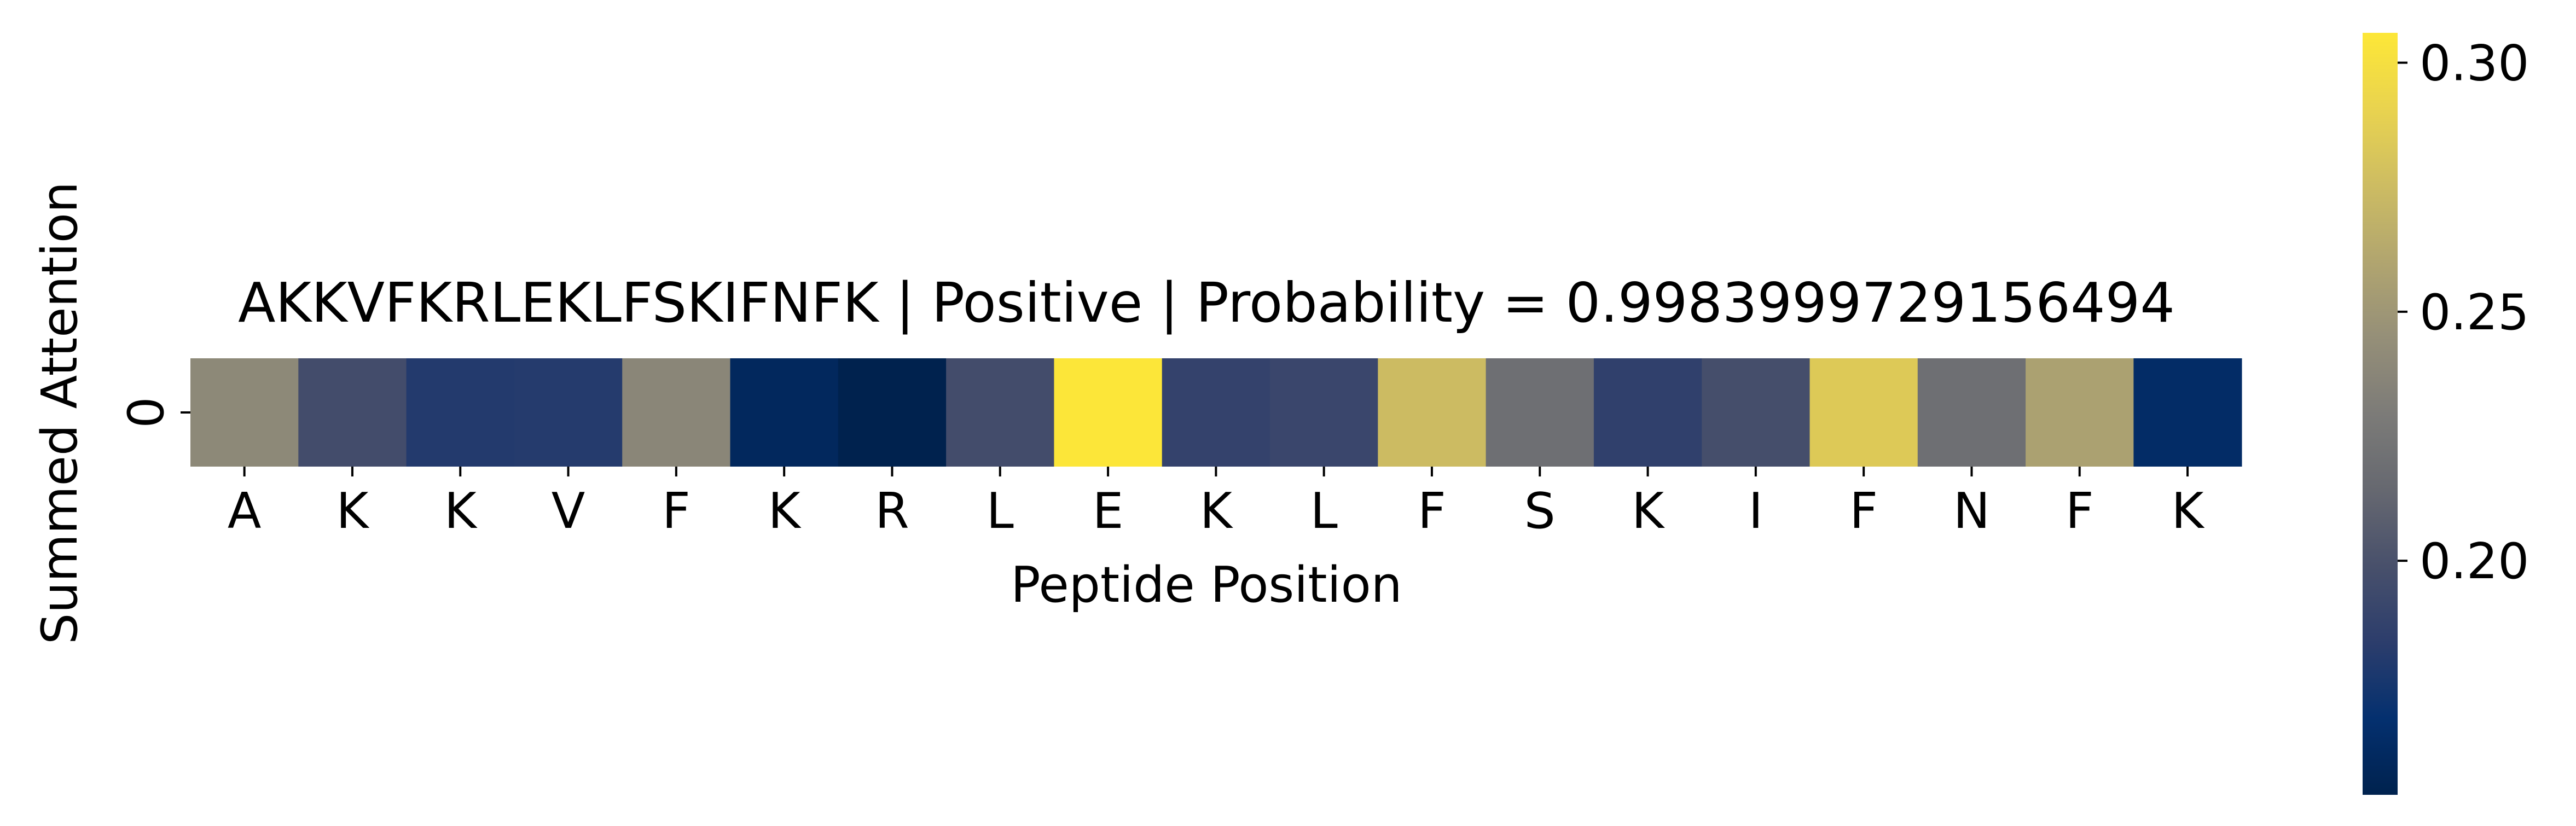  I want to click on heatmap-cells, so click(1216, 413).